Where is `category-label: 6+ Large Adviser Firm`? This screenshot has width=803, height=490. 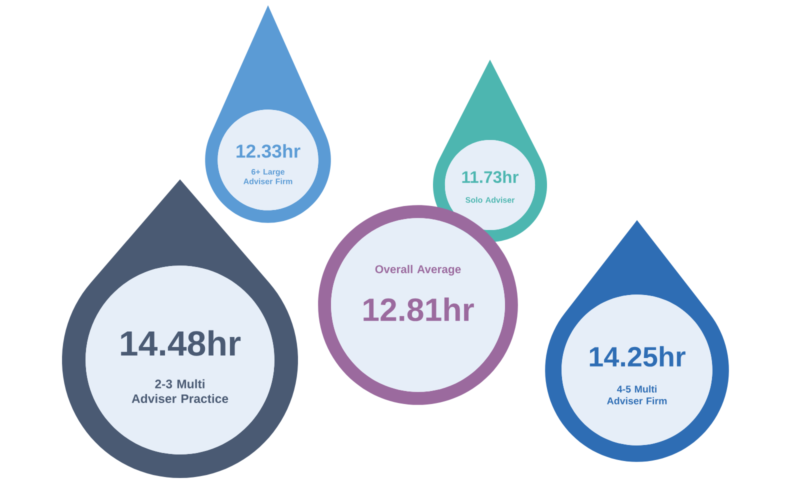
category-label: 6+ Large Adviser Firm is located at coordinates (268, 176).